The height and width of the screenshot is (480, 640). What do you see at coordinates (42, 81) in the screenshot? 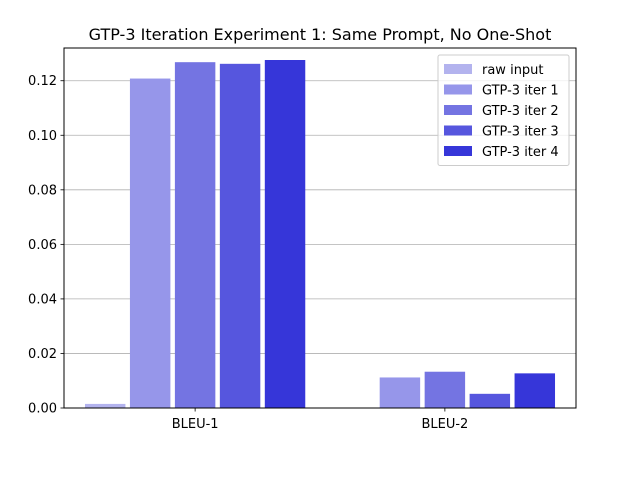
I see `y-tick-label: 0.12` at bounding box center [42, 81].